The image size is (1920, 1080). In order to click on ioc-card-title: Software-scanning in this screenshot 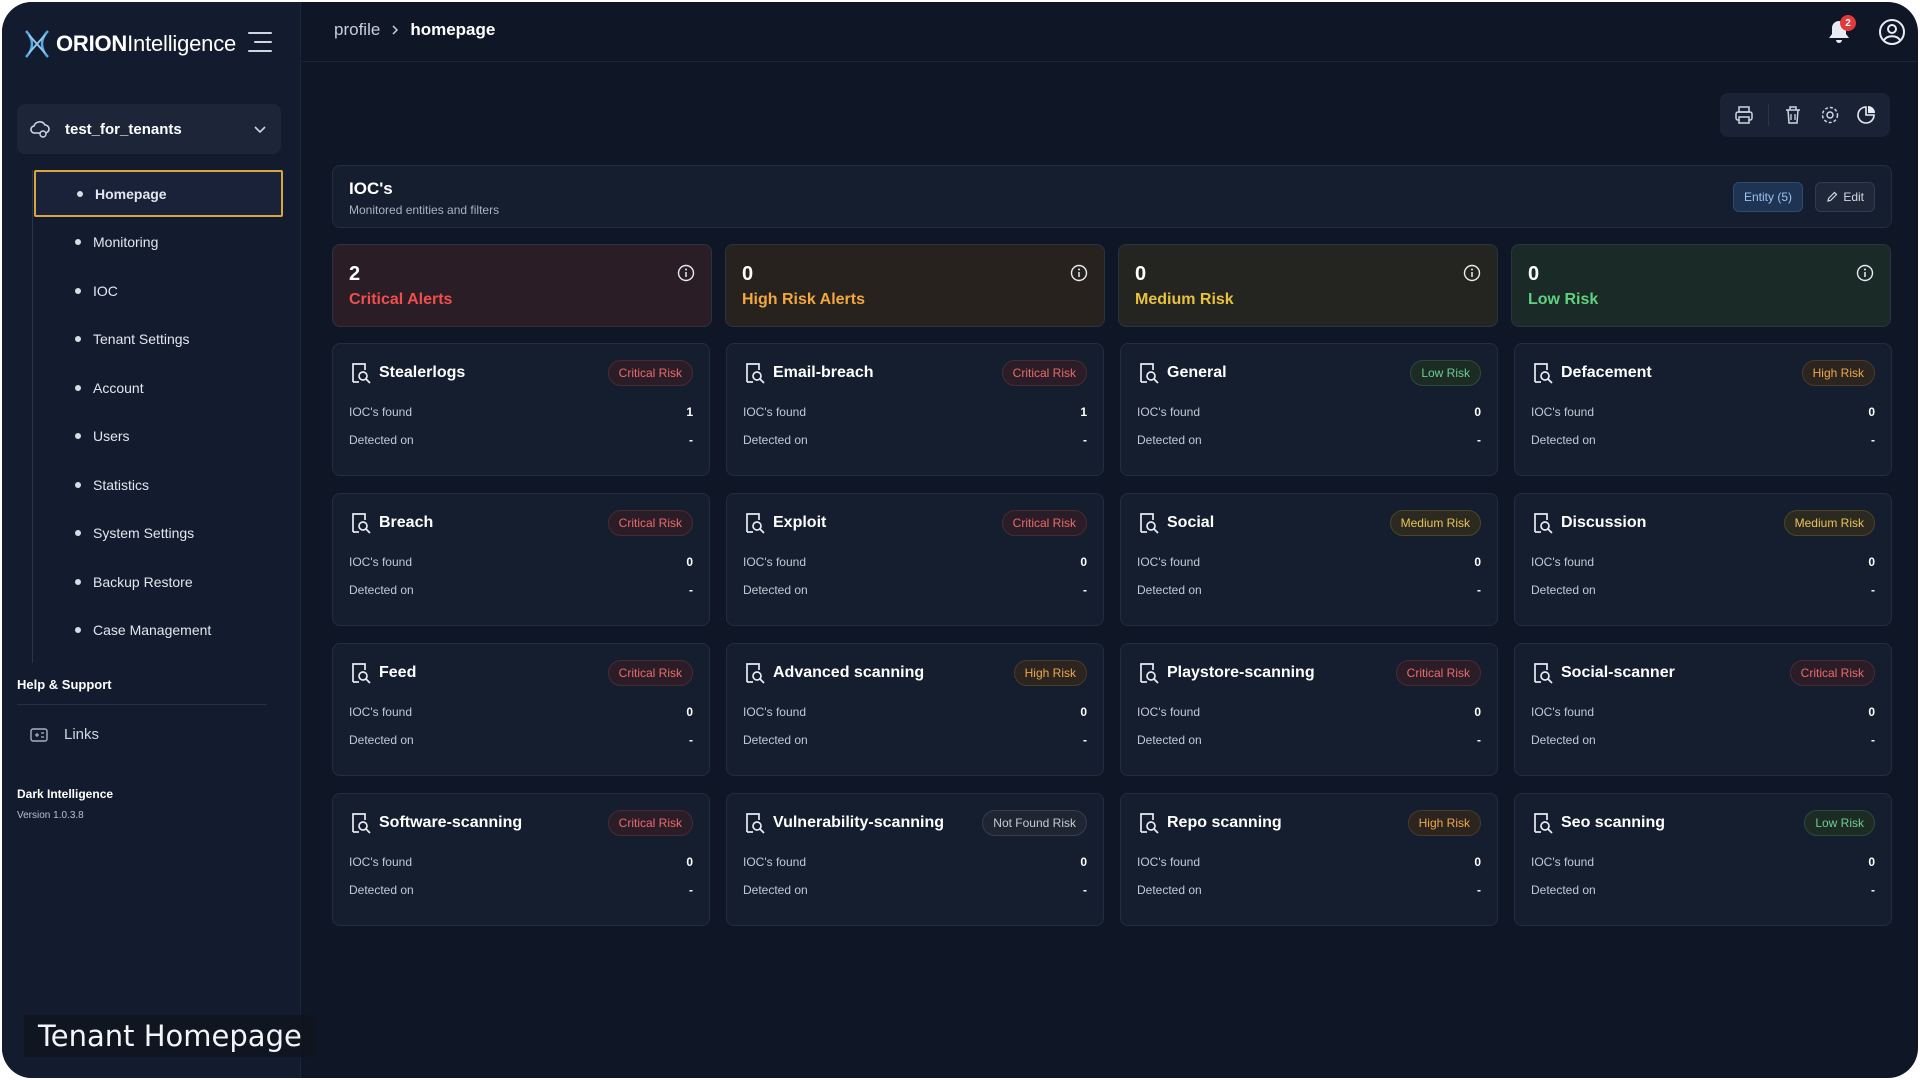, I will do `click(451, 822)`.